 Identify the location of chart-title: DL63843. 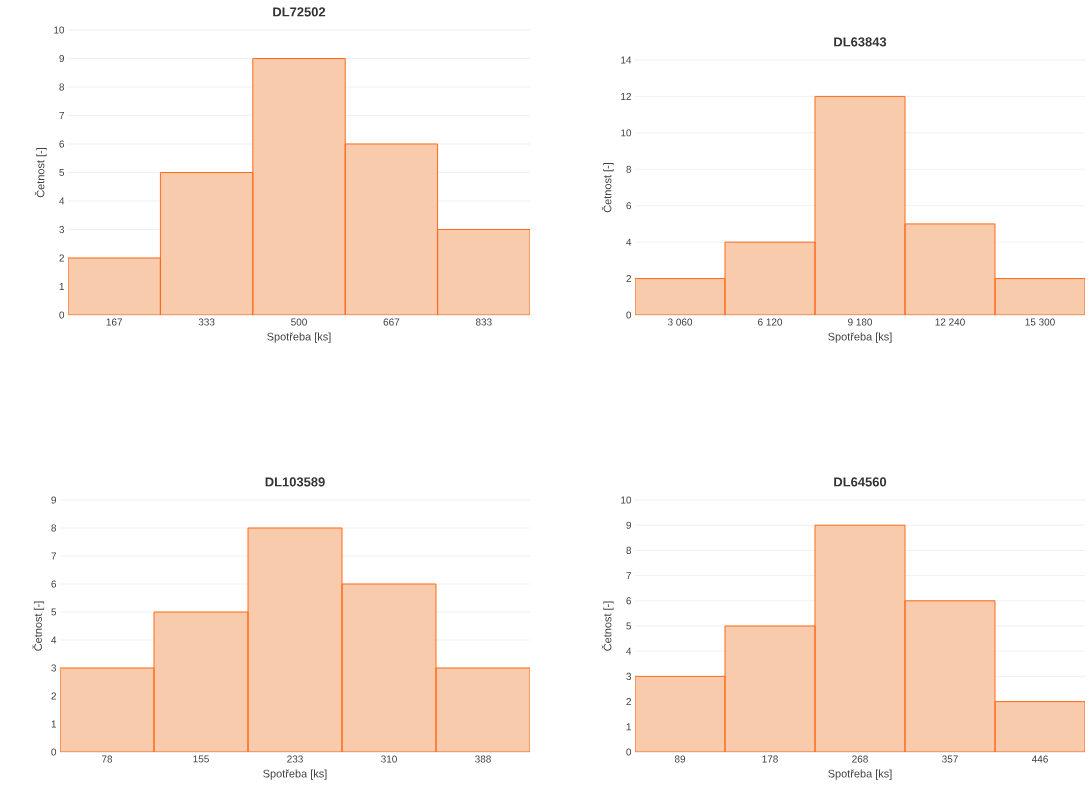
(860, 42).